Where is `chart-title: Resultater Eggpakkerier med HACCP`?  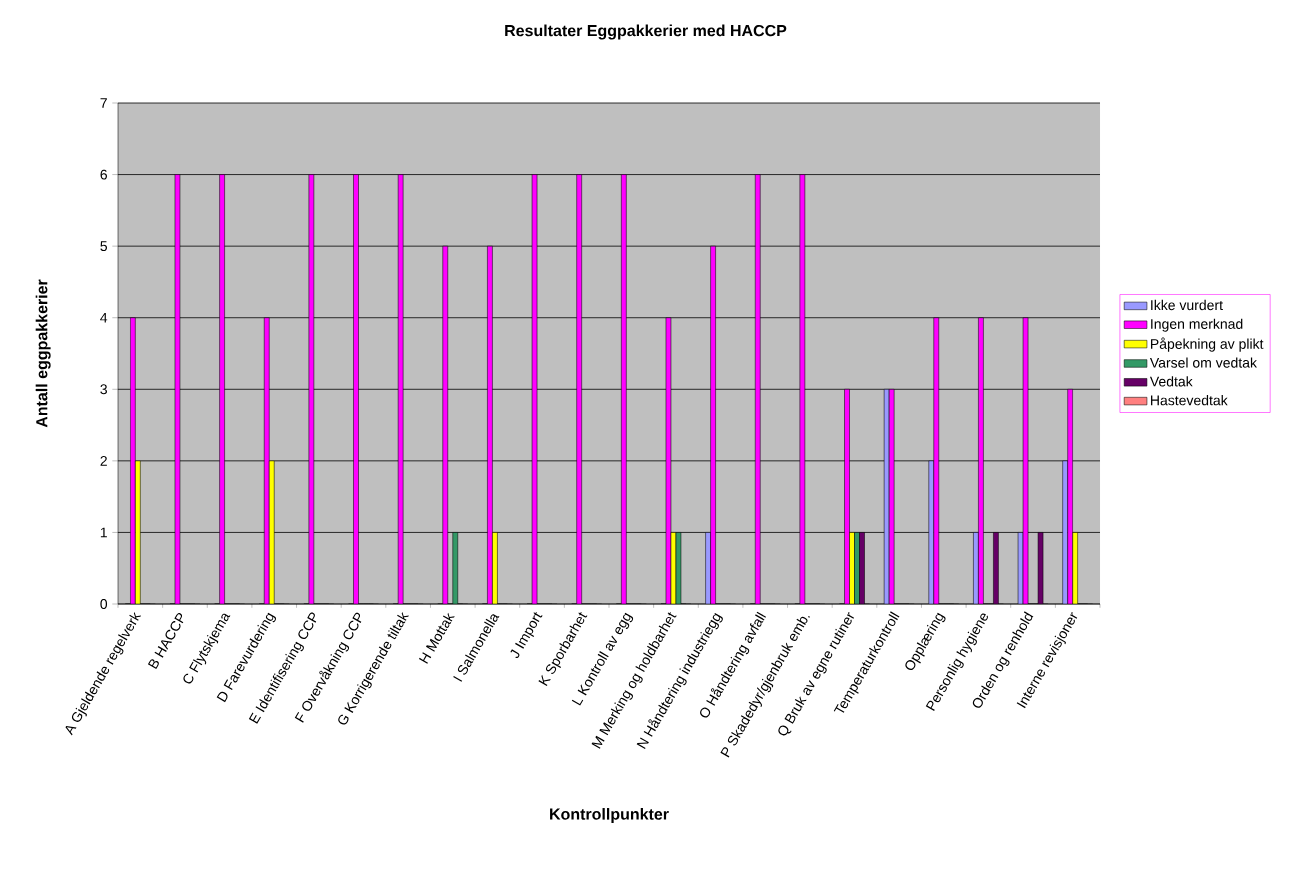
chart-title: Resultater Eggpakkerier med HACCP is located at coordinates (646, 32).